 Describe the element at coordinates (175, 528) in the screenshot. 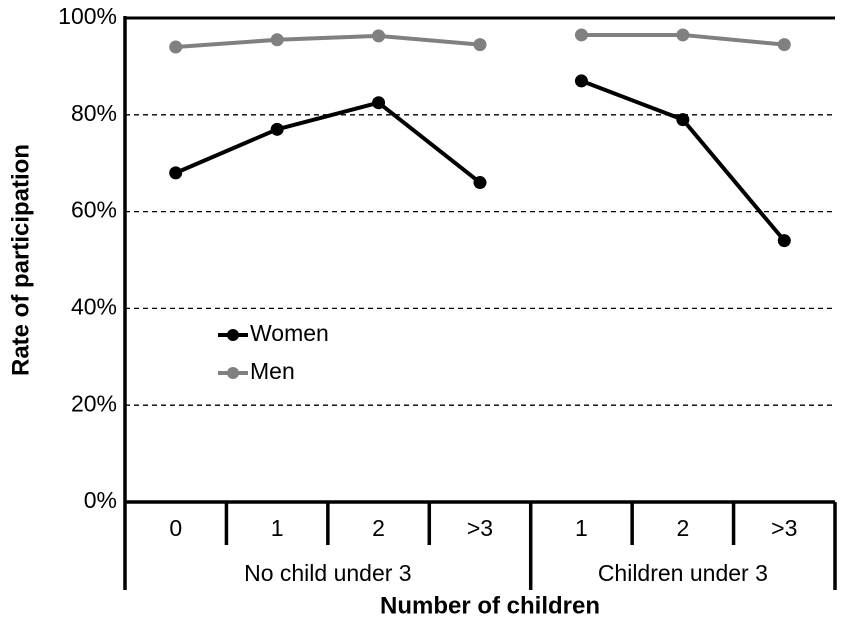

I see `x-tick-label: 0` at that location.